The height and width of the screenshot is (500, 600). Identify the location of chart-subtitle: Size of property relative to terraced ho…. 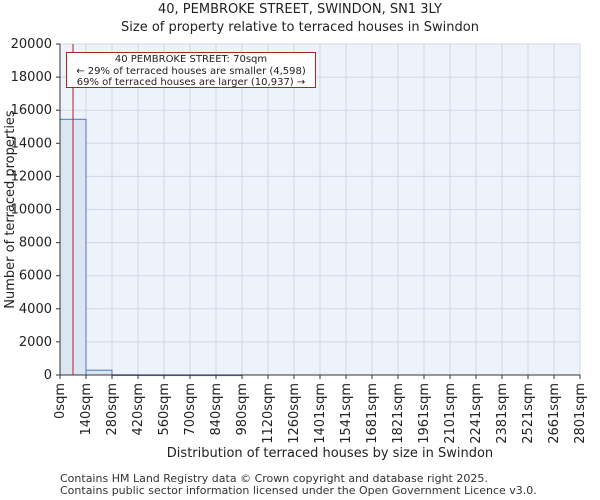
(300, 27).